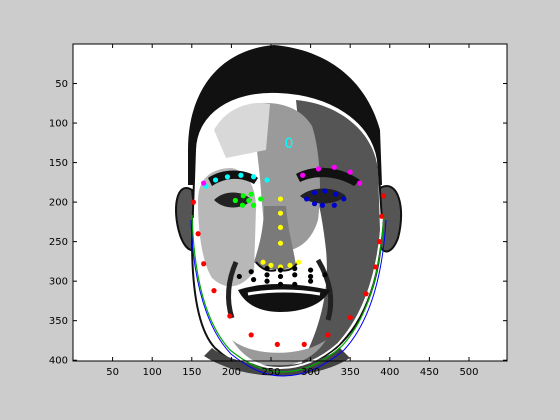 This screenshot has width=560, height=420. What do you see at coordinates (152, 372) in the screenshot?
I see `x-tick-label: 100` at bounding box center [152, 372].